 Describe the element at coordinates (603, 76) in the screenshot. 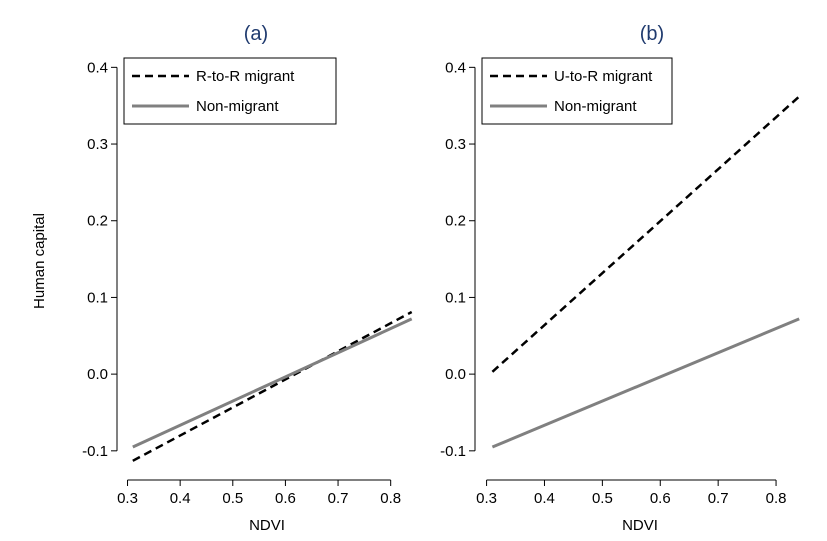

I see `legend-label: U-to-R migrant` at that location.